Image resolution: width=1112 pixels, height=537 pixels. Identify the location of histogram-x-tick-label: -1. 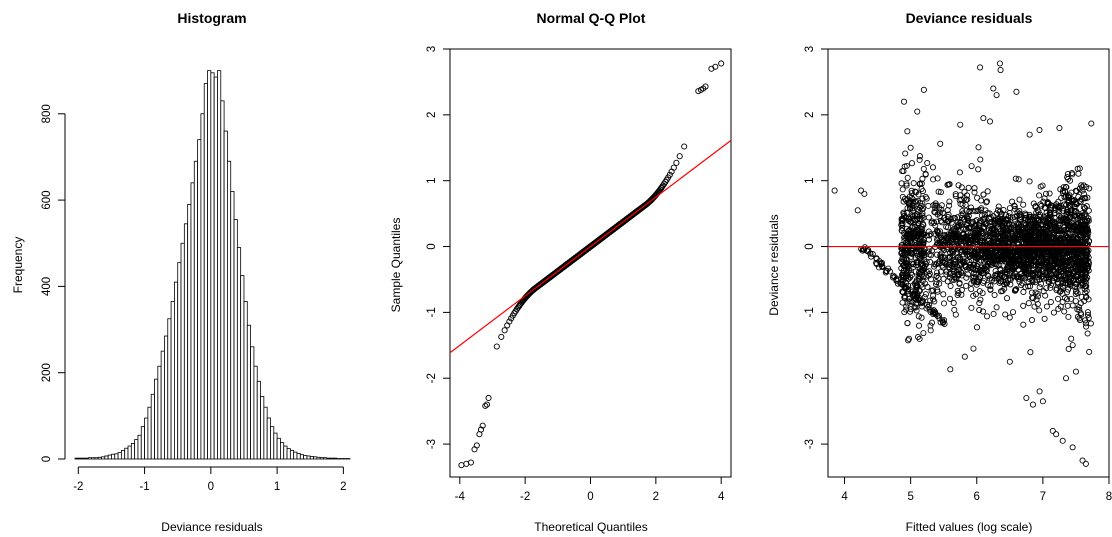
(144, 487).